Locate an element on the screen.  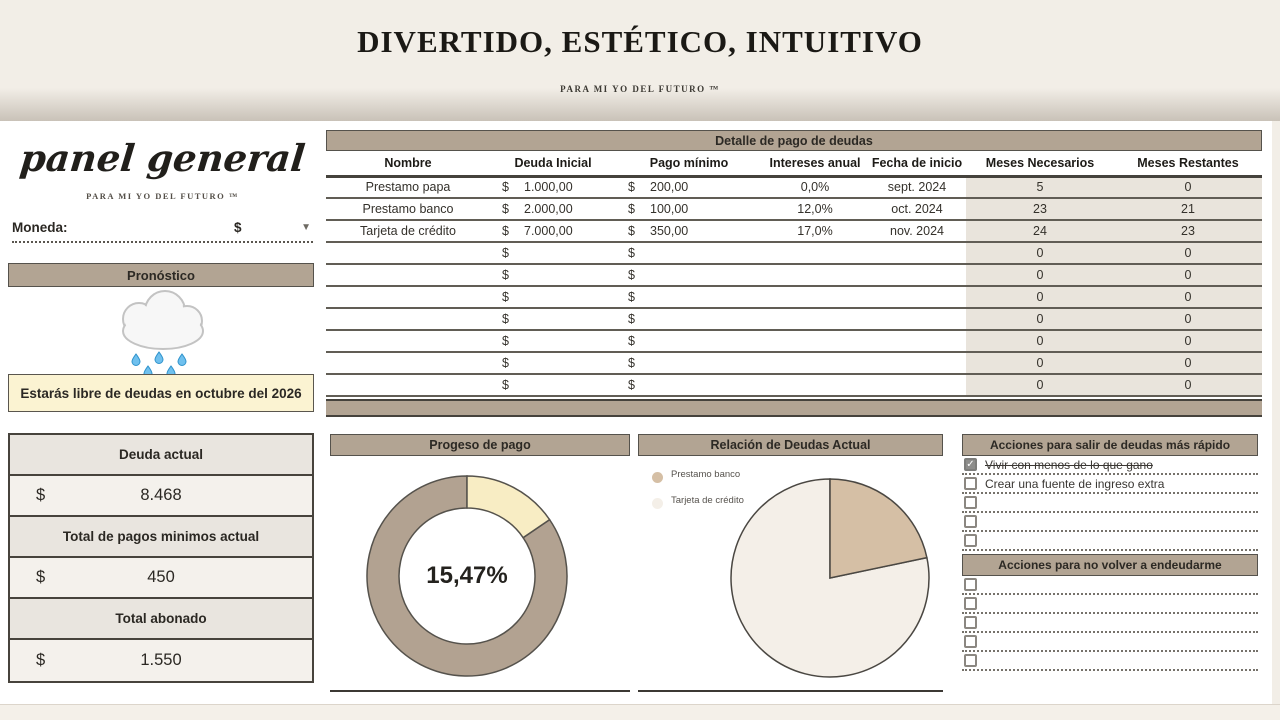
cell-fecha: oct. 2024 is located at coordinates (917, 209).